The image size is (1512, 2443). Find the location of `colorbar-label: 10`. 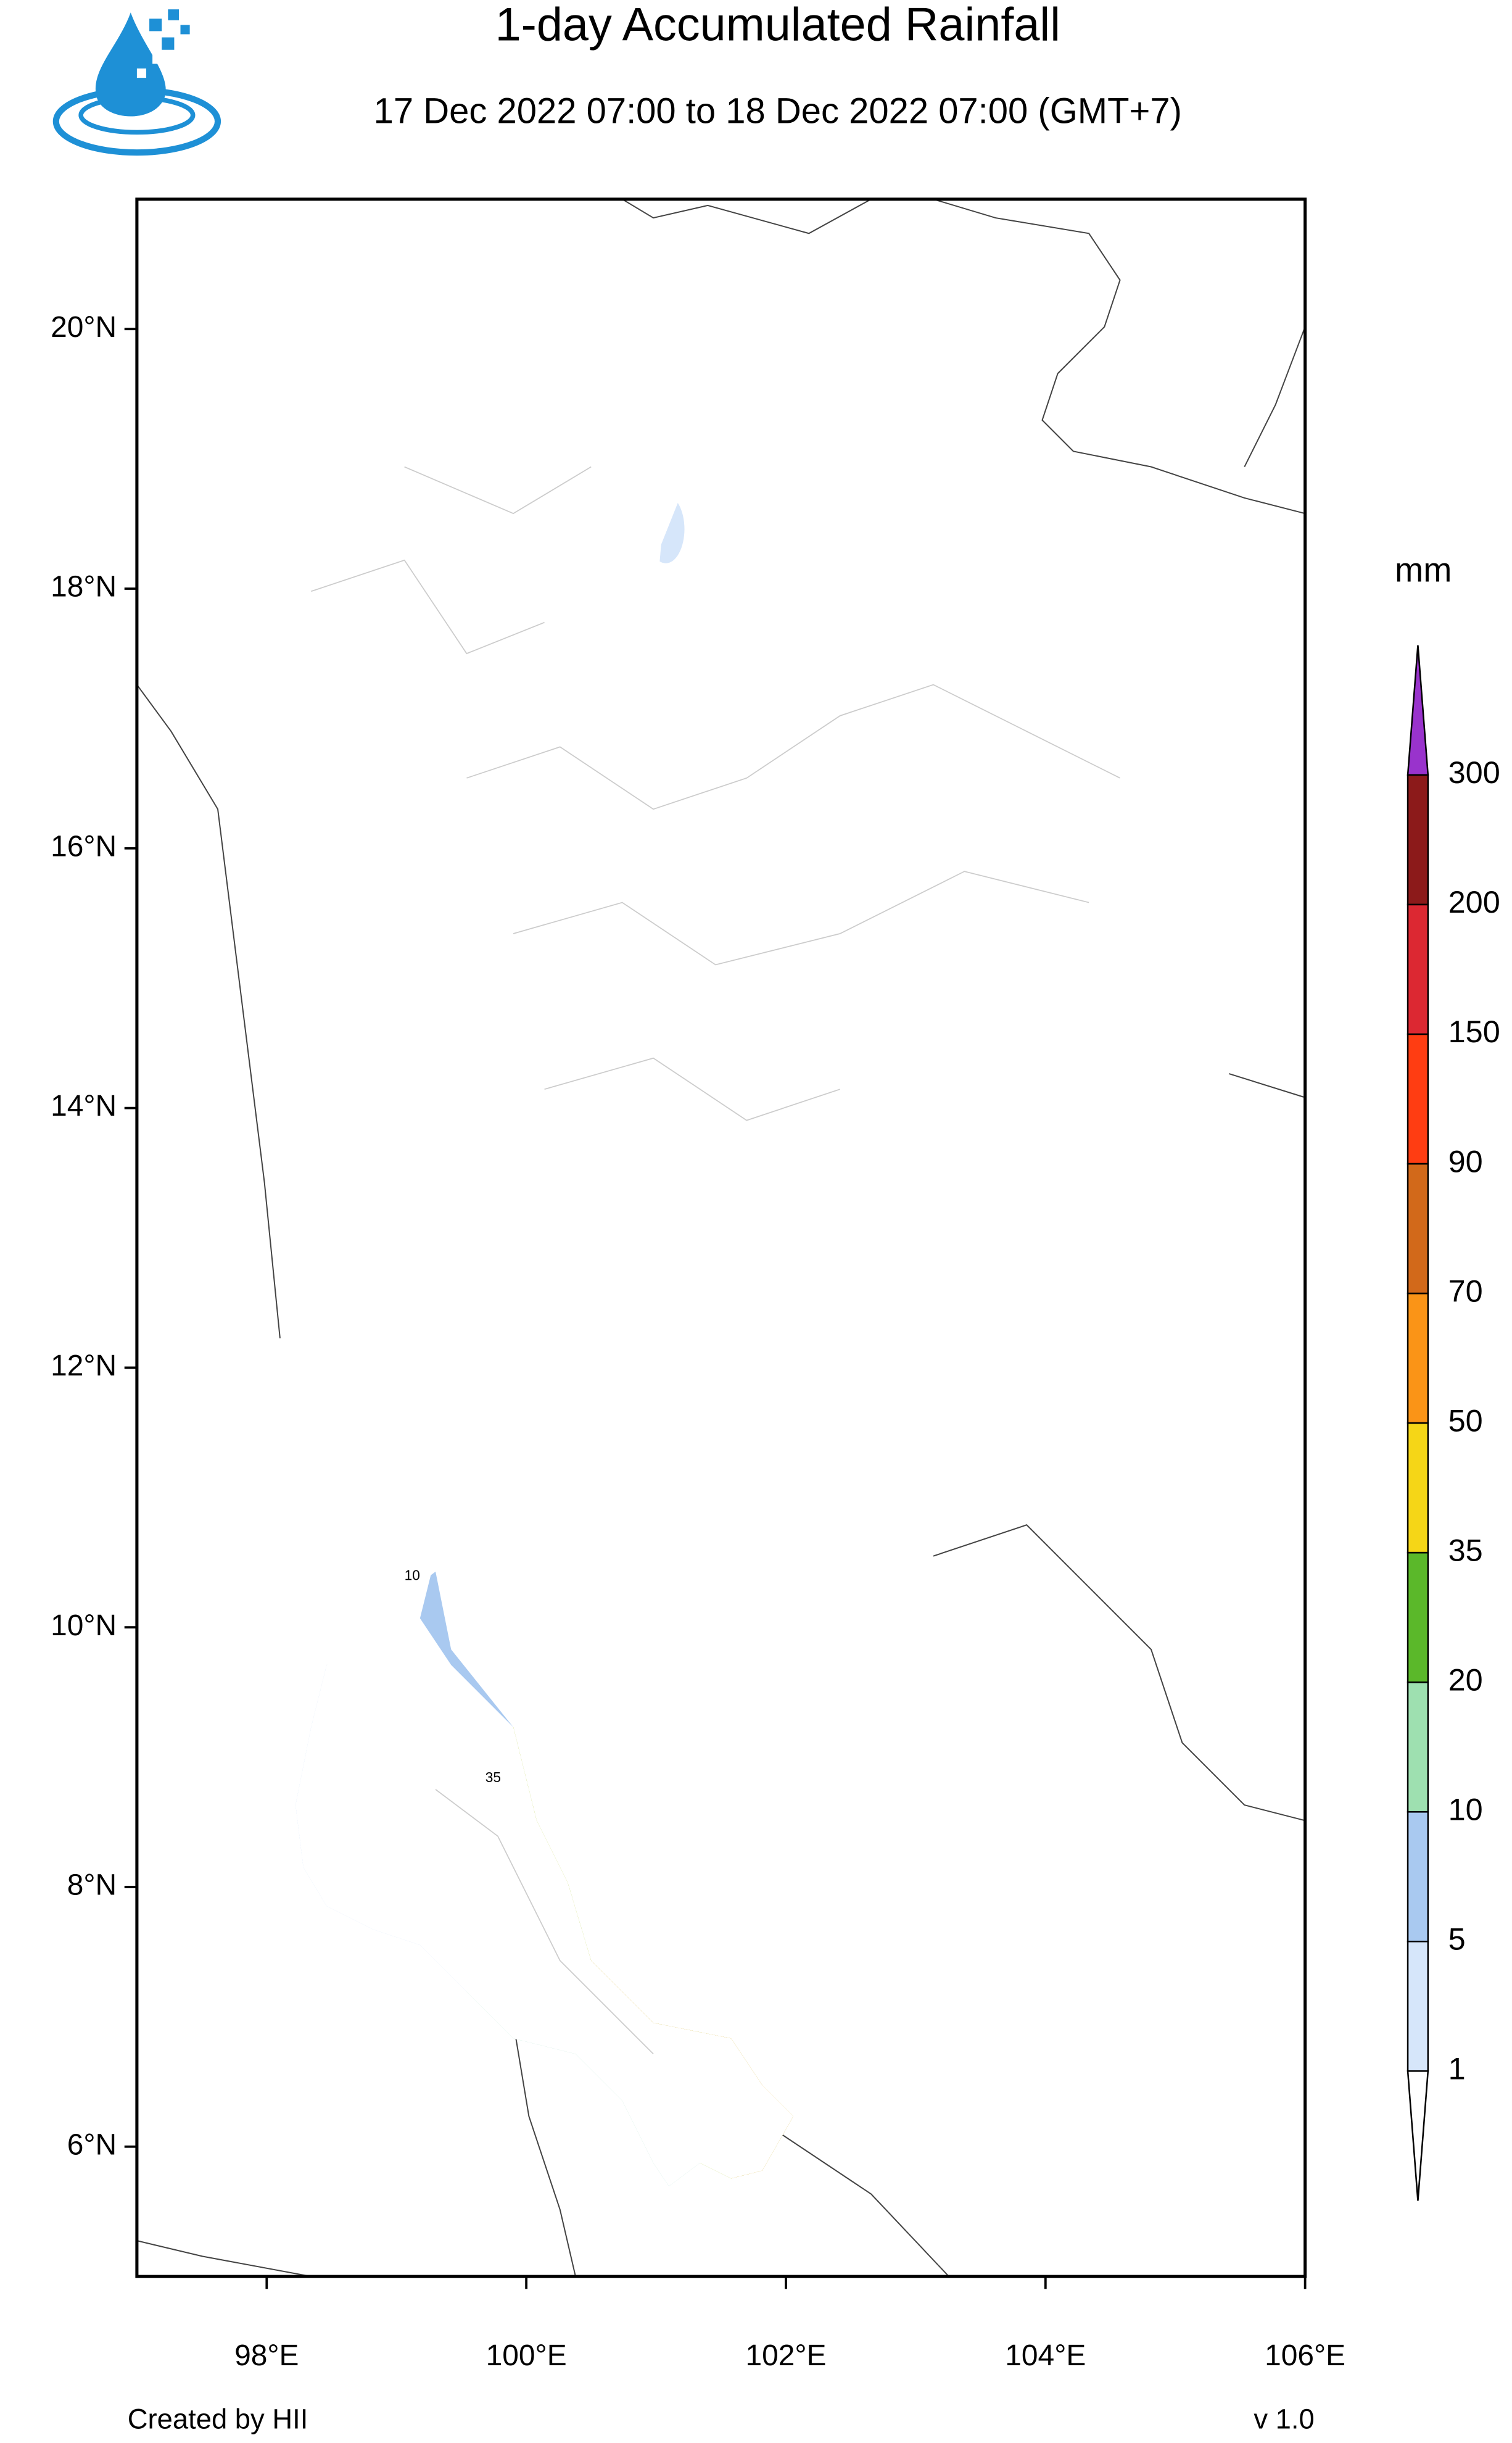

colorbar-label: 10 is located at coordinates (1465, 1810).